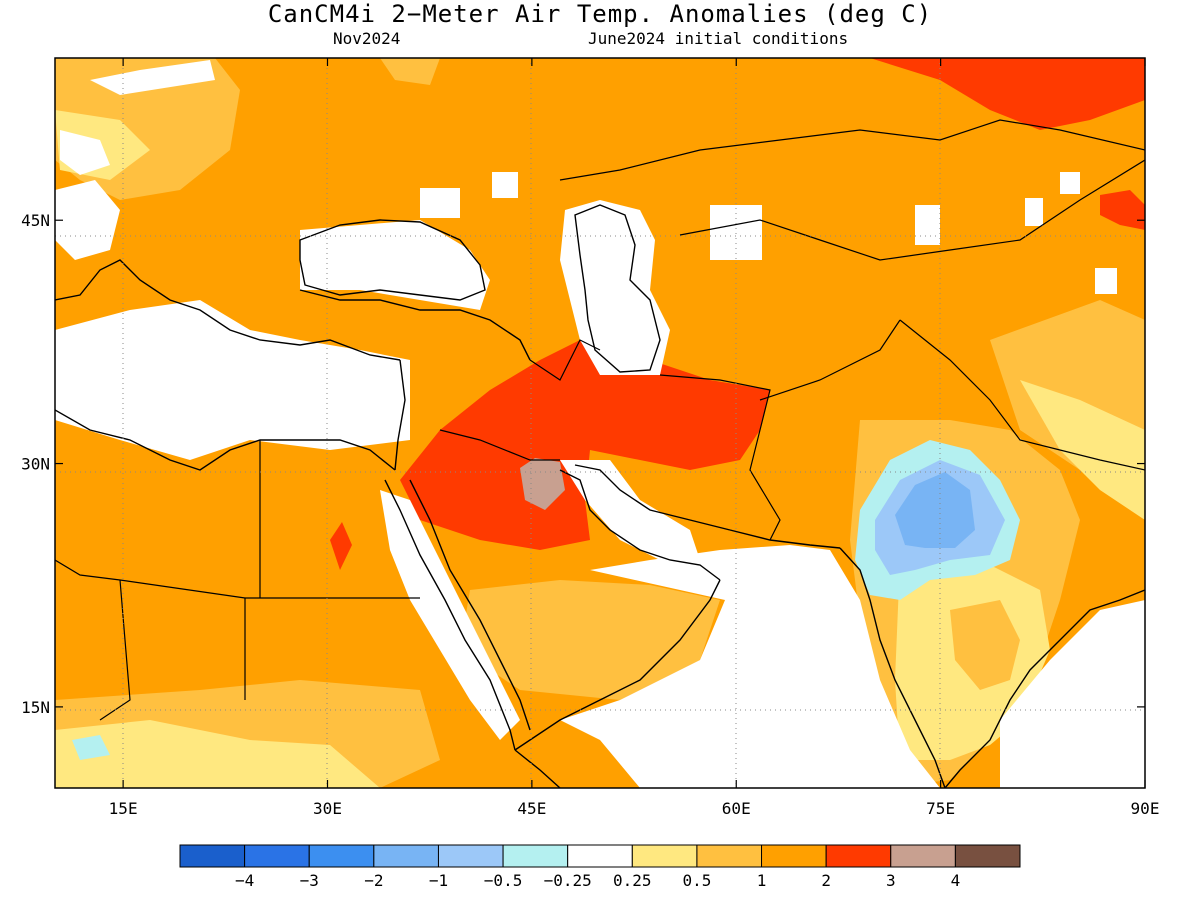 This screenshot has width=1200, height=900. I want to click on lat-label-0: 45N, so click(35, 220).